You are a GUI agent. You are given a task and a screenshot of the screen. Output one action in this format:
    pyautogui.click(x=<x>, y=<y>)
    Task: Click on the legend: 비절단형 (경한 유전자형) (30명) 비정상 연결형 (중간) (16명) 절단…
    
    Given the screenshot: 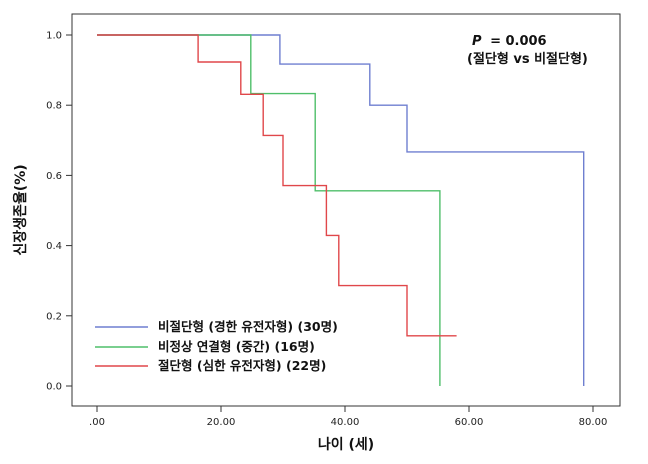 What is the action you would take?
    pyautogui.click(x=216, y=346)
    